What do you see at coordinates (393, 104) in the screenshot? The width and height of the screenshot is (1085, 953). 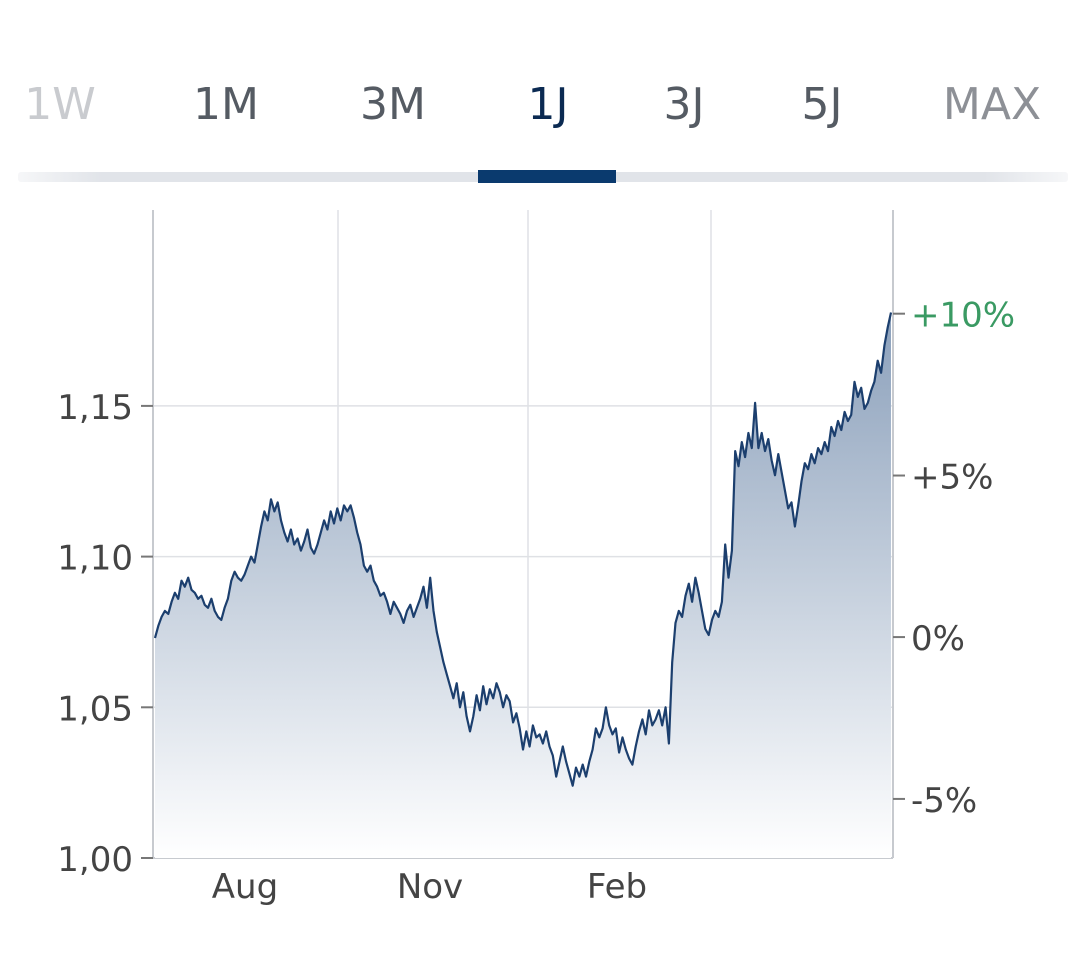 I see `tab-3m: 3M` at bounding box center [393, 104].